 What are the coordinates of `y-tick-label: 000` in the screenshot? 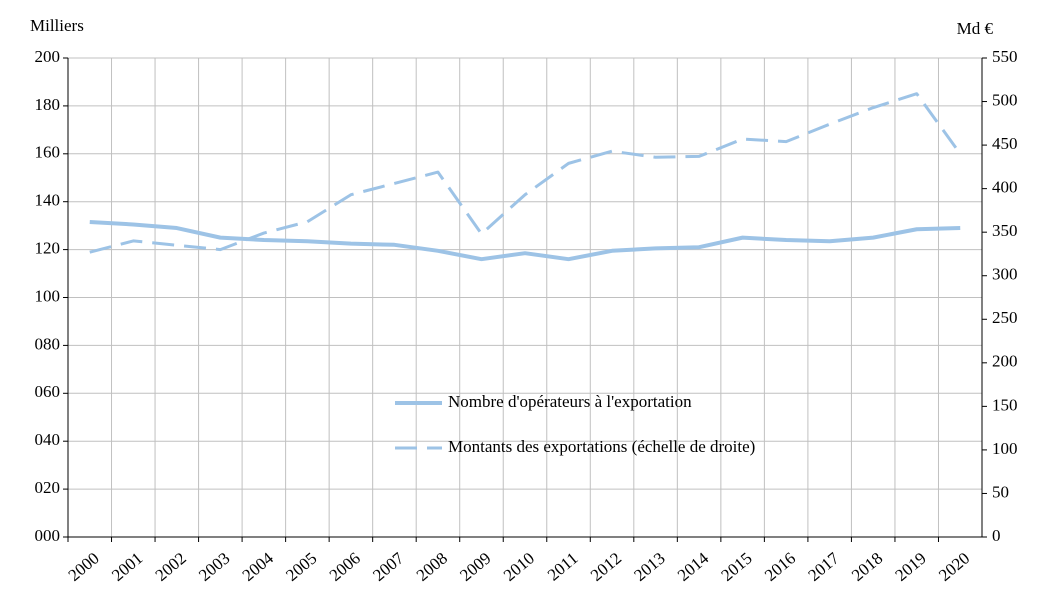 It's located at (48, 535).